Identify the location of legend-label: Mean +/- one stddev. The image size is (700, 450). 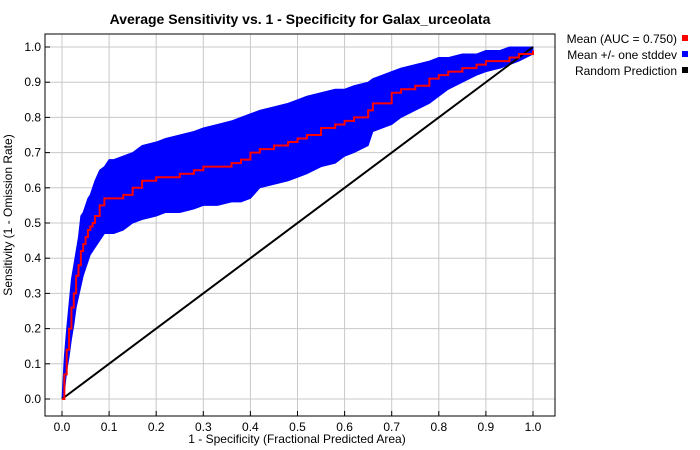
(622, 55).